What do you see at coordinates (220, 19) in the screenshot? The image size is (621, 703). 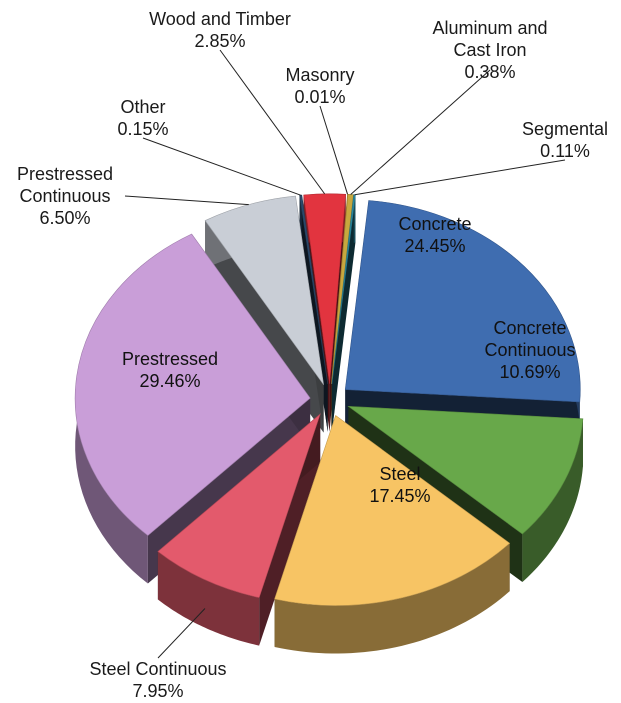 I see `slice-name: Wood and Timber` at bounding box center [220, 19].